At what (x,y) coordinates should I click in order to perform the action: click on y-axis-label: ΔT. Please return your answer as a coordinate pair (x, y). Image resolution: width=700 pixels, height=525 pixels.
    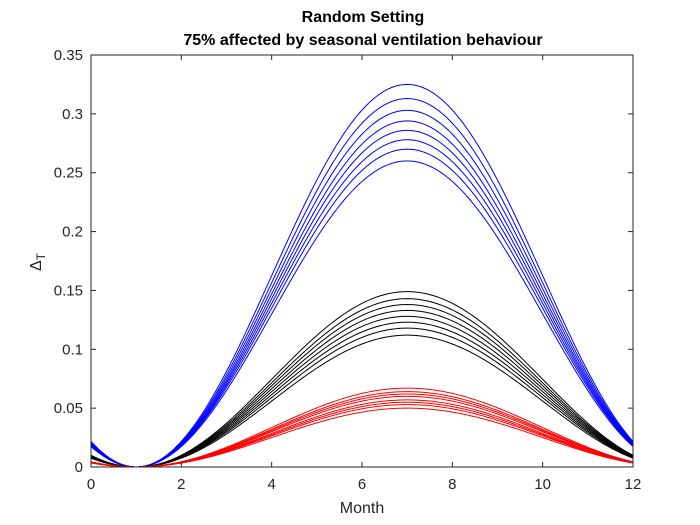
    Looking at the image, I should click on (38, 261).